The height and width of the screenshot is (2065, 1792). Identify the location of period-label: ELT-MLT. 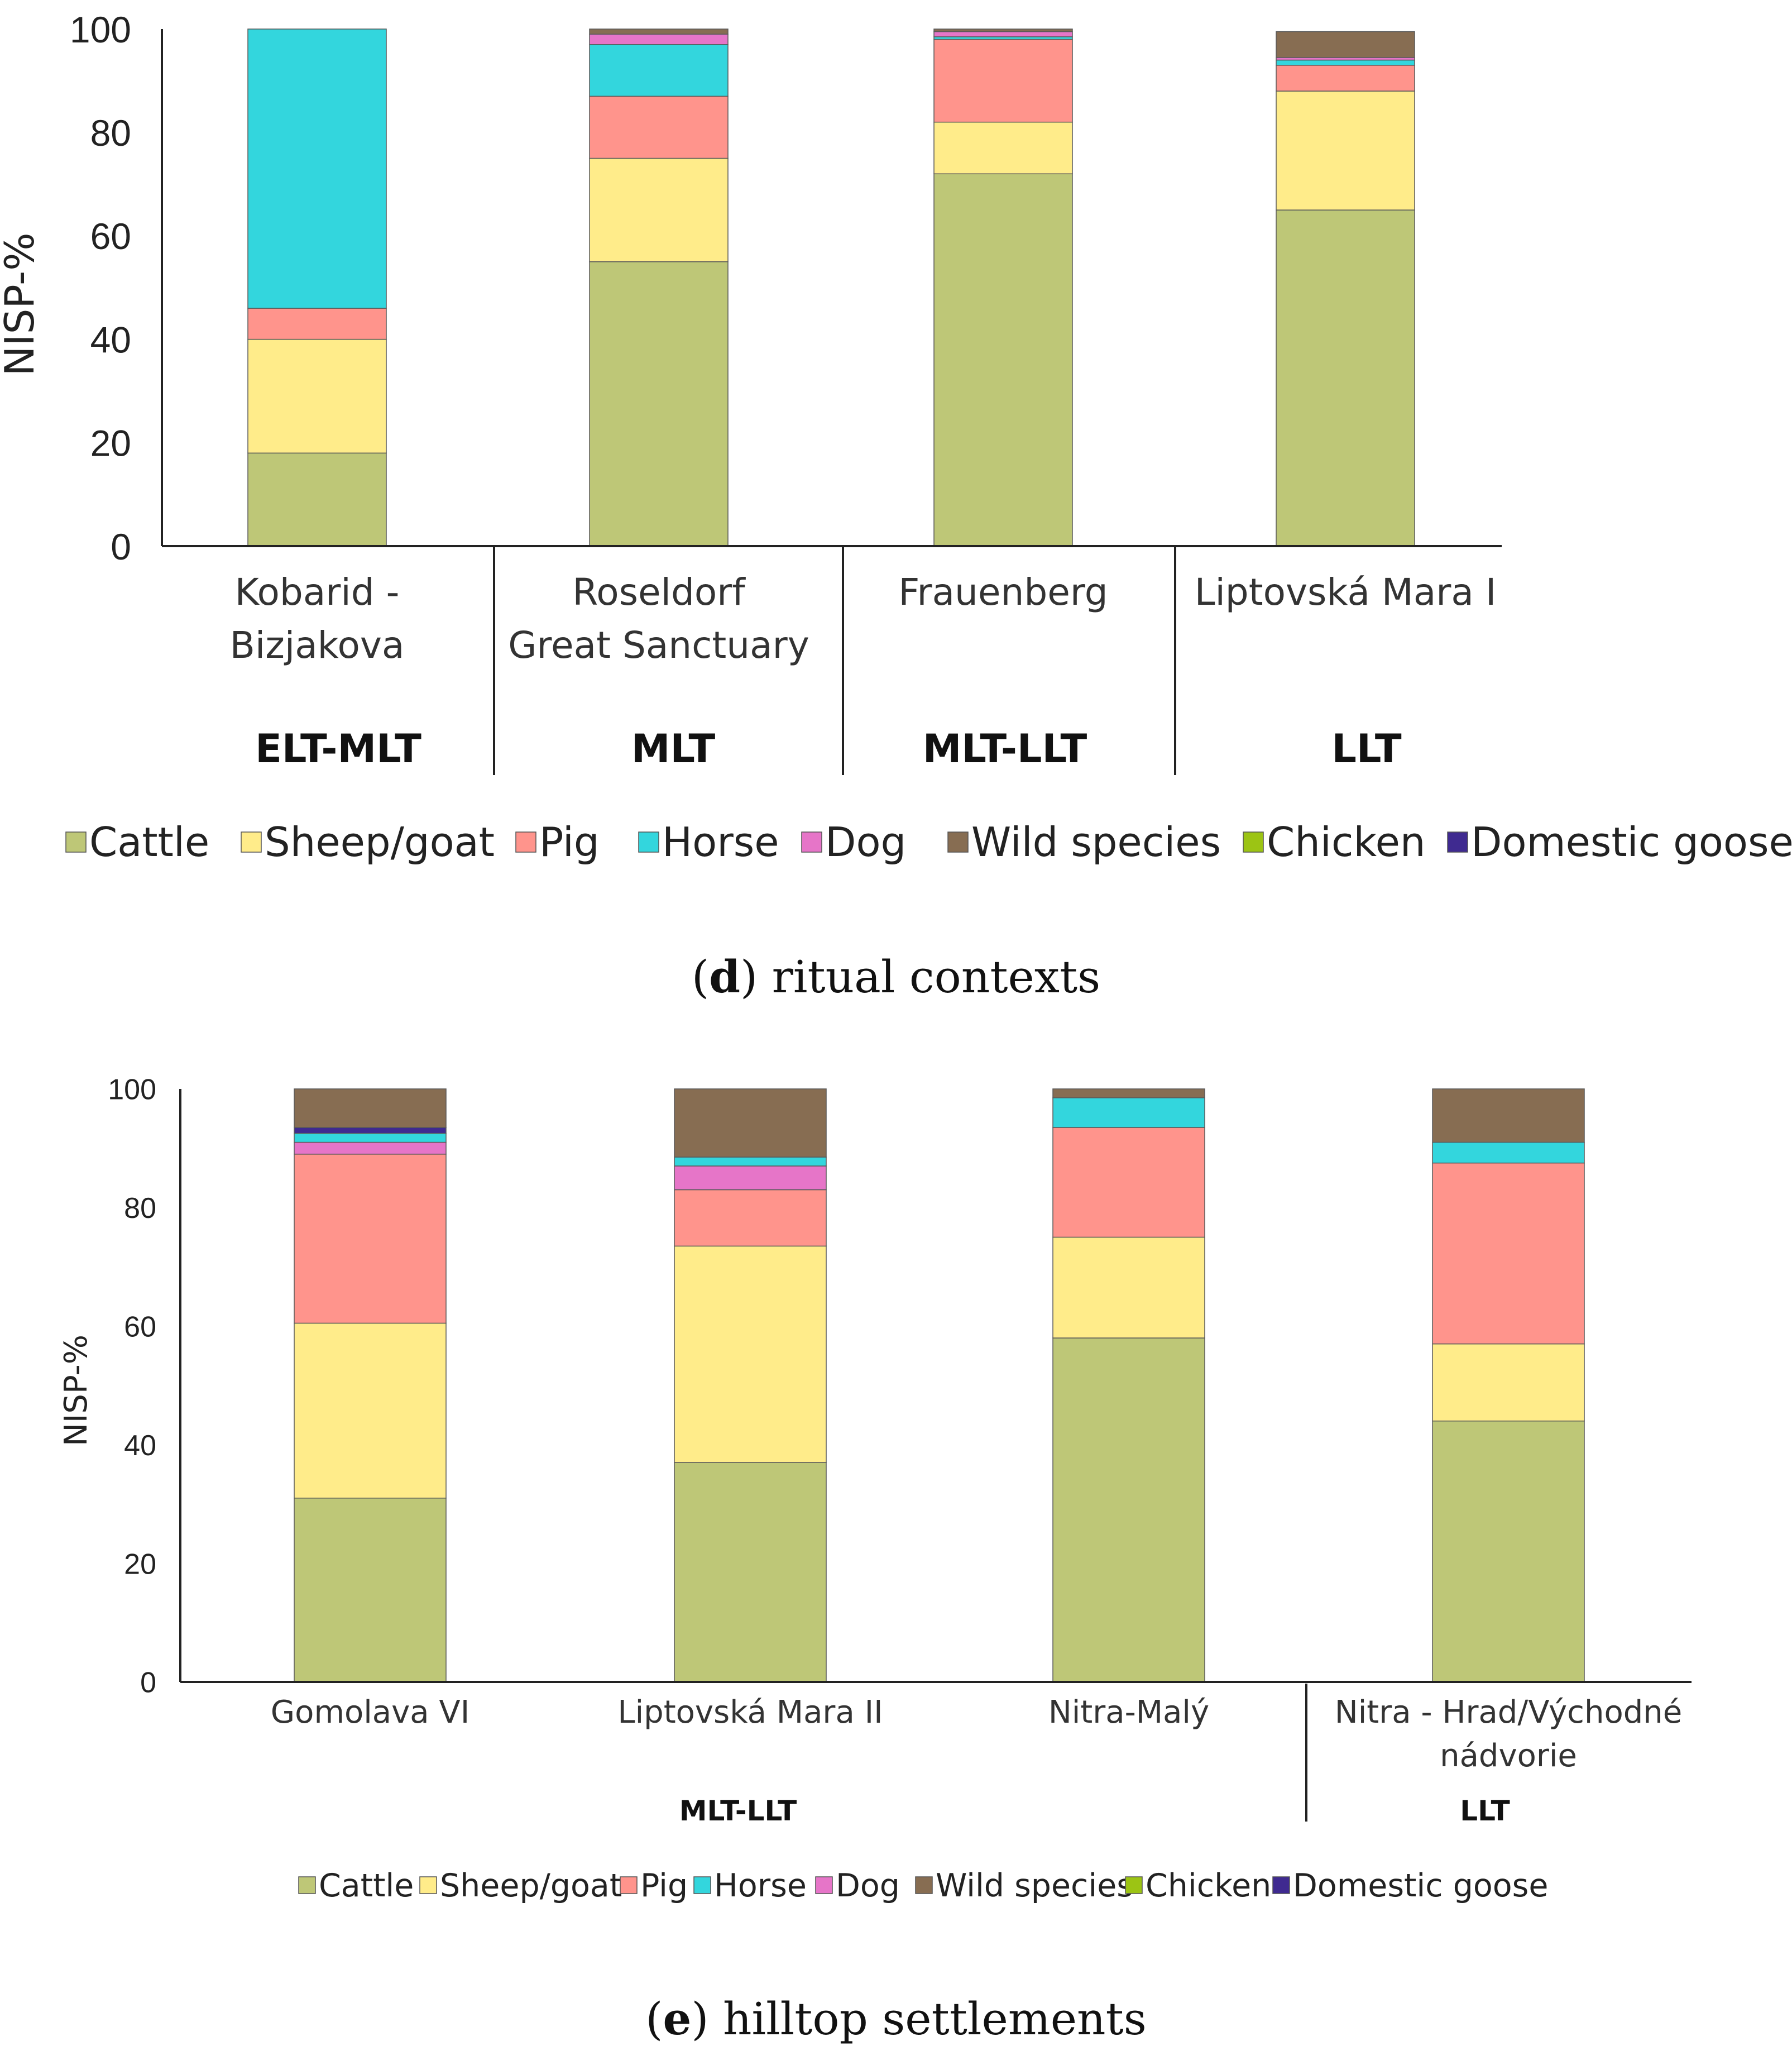
(338, 749).